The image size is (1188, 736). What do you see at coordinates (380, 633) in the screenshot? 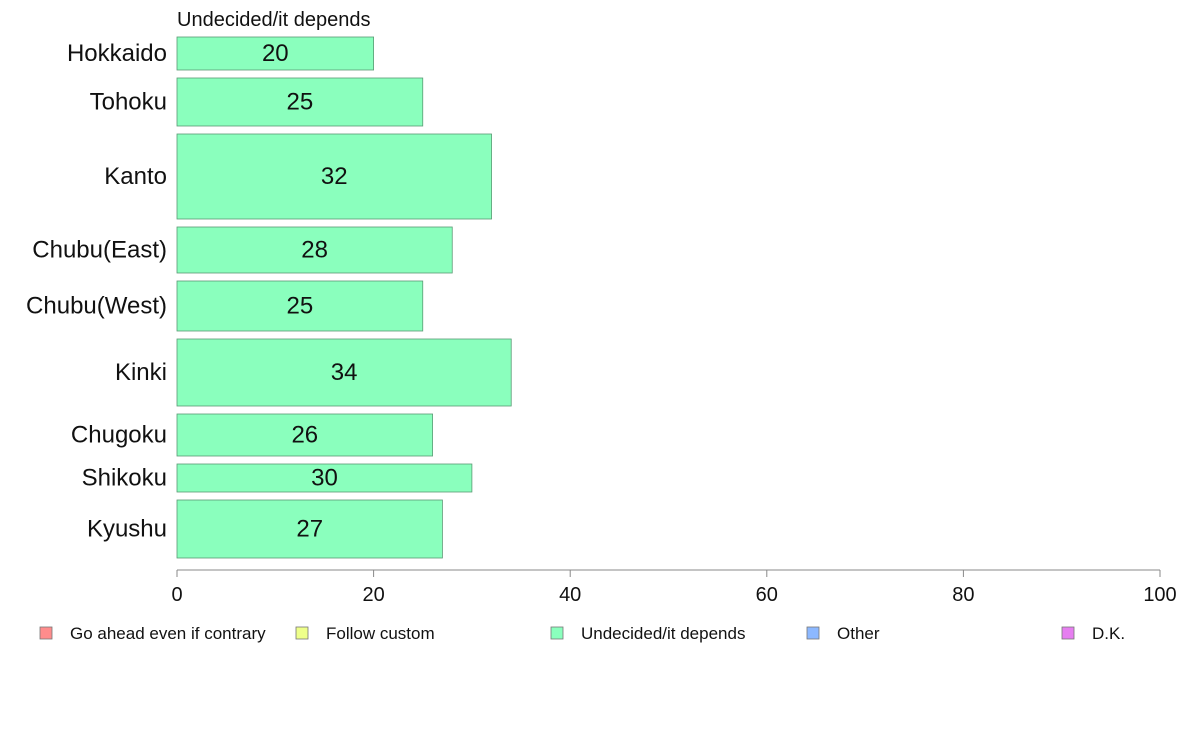
I see `legend-label-follow-custom: Follow custom` at bounding box center [380, 633].